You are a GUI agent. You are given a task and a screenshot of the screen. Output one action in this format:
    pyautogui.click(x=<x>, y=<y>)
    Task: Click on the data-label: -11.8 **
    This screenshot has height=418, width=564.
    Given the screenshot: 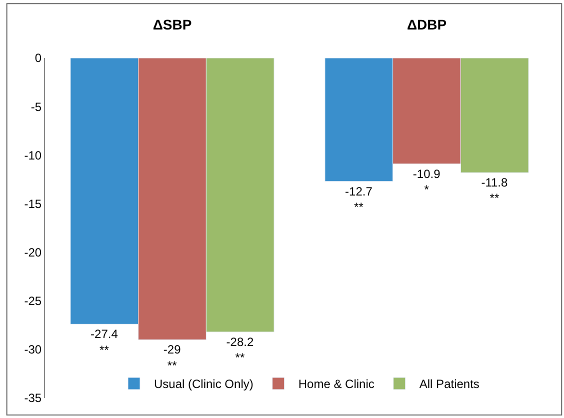 What is the action you would take?
    pyautogui.click(x=494, y=191)
    